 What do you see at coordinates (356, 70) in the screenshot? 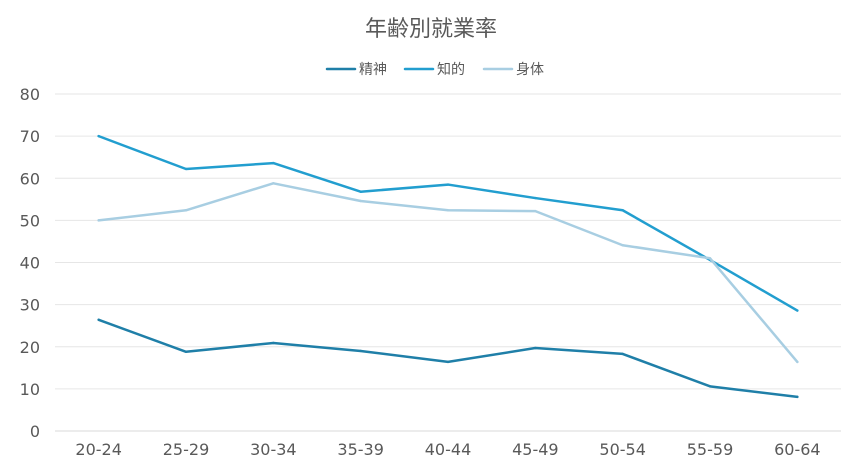
I see `legend-item-1: 精神` at bounding box center [356, 70].